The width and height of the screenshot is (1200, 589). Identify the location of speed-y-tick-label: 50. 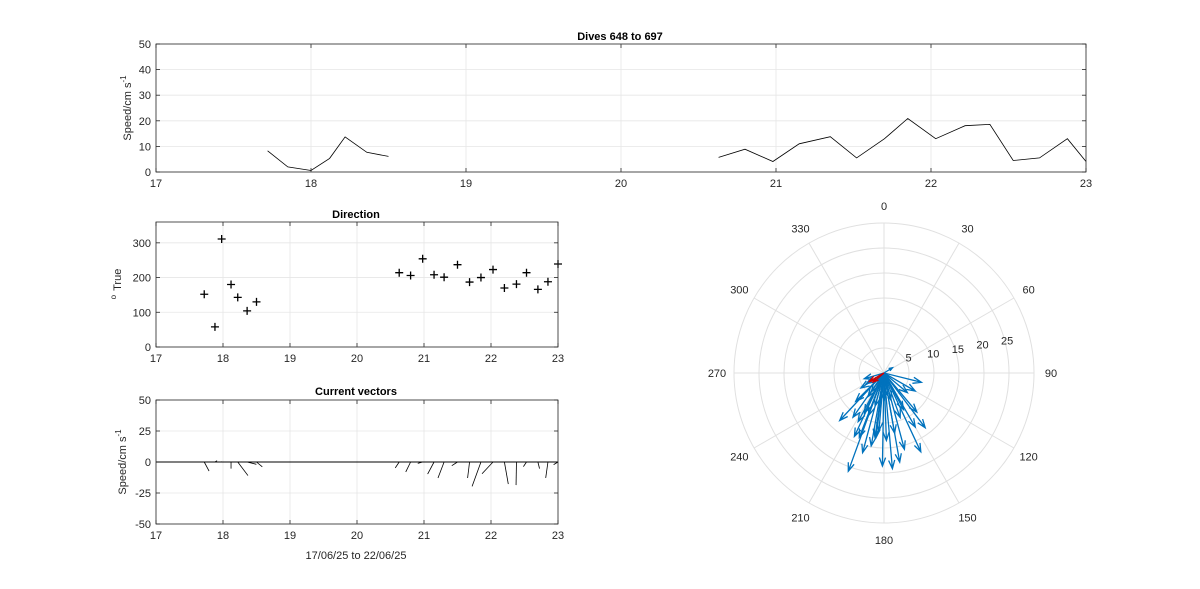
(145, 45).